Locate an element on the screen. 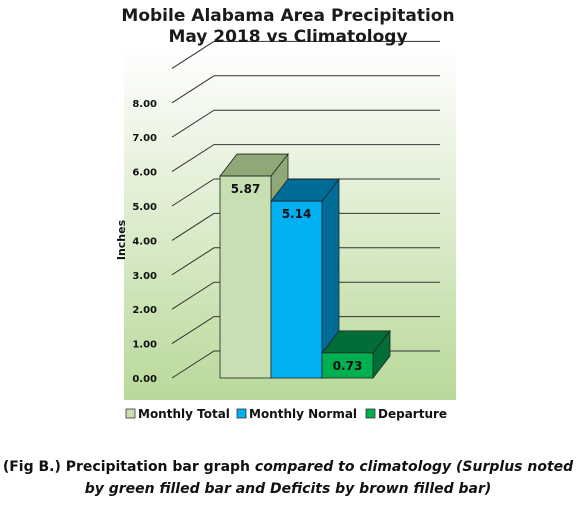 Image resolution: width=576 pixels, height=506 pixels. bar-2: 5.14 is located at coordinates (305, 279).